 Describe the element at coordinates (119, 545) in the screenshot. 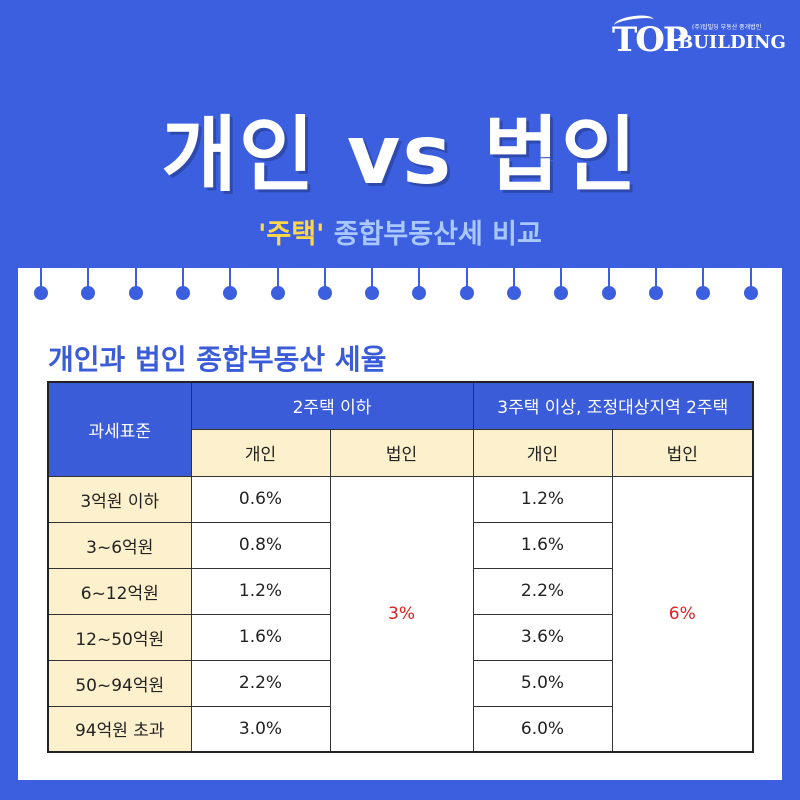

I see `bracket-cell: 3~6억원` at that location.